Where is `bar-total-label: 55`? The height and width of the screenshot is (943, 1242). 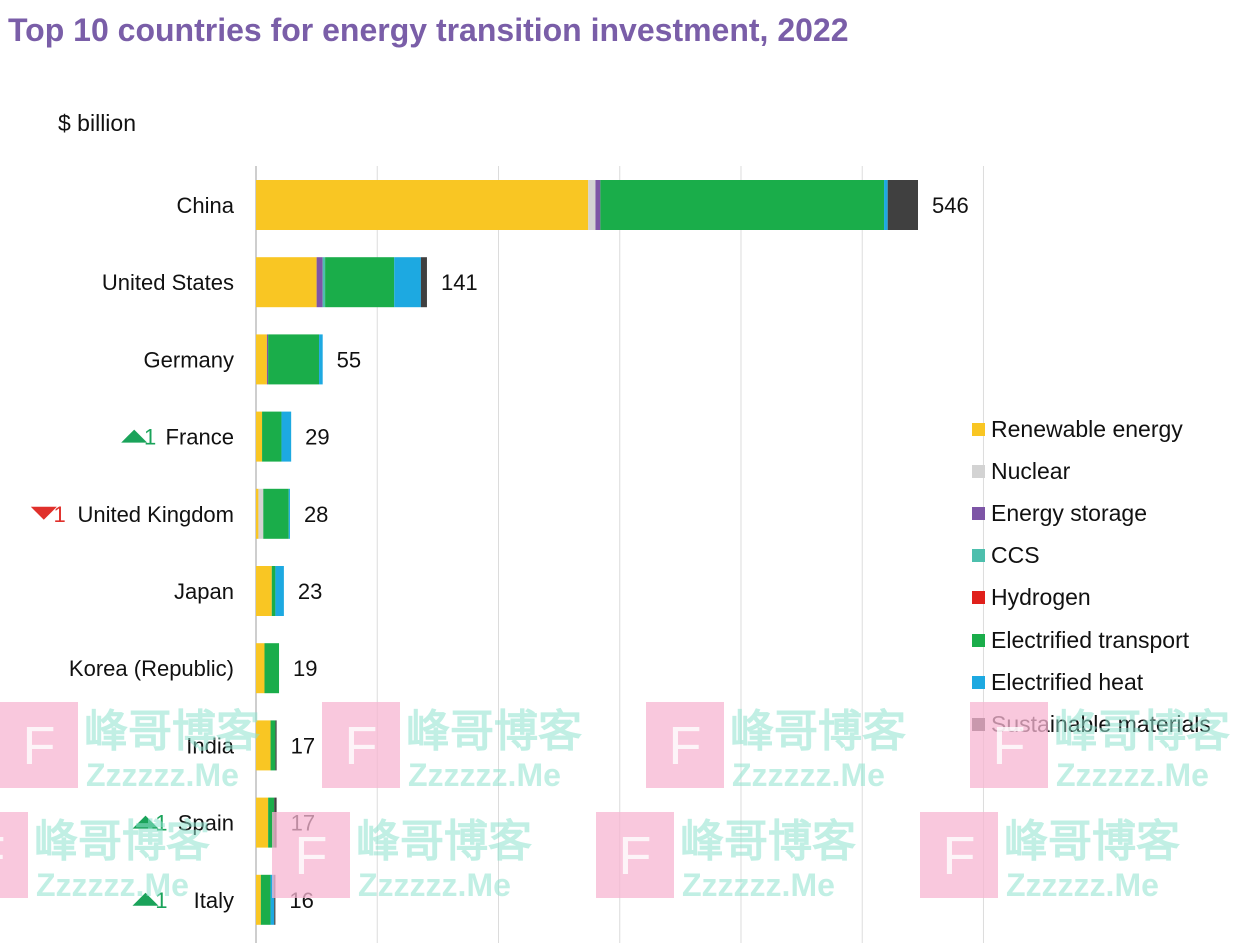 bar-total-label: 55 is located at coordinates (349, 359).